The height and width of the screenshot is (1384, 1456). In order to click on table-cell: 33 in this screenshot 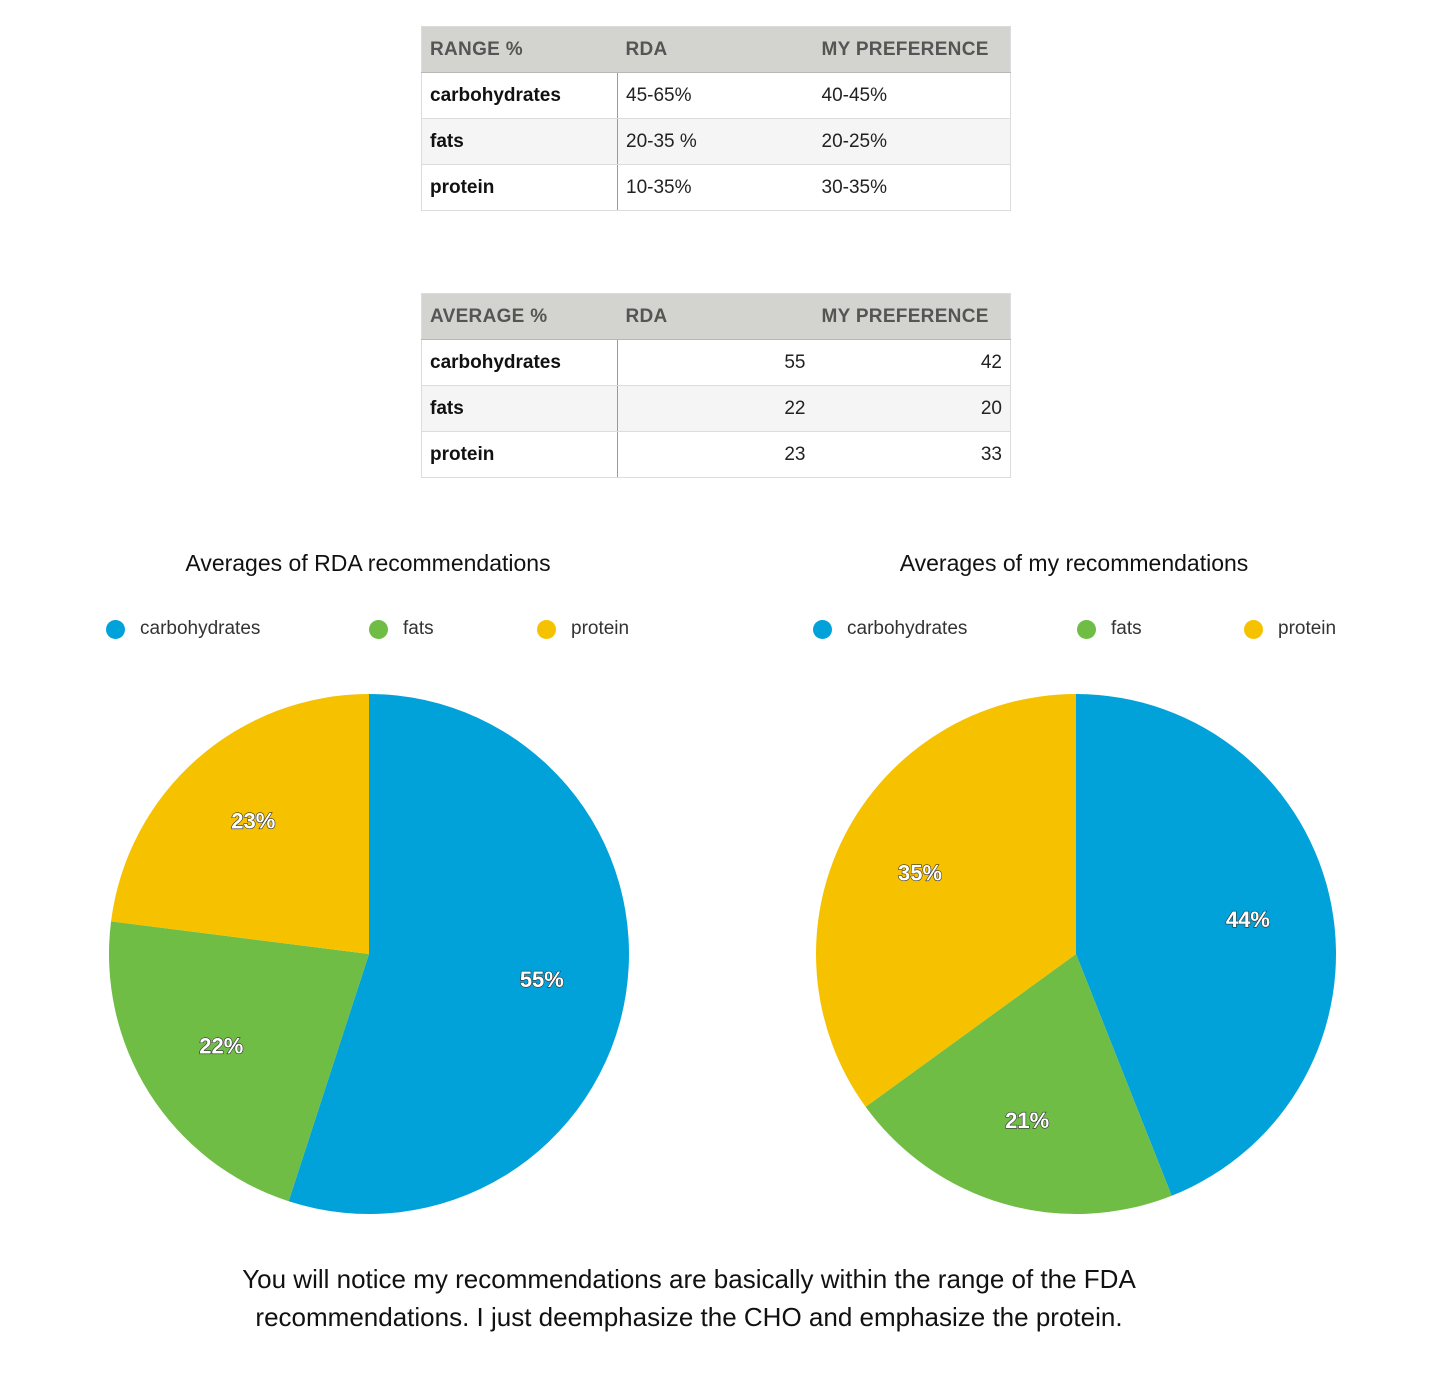, I will do `click(912, 454)`.